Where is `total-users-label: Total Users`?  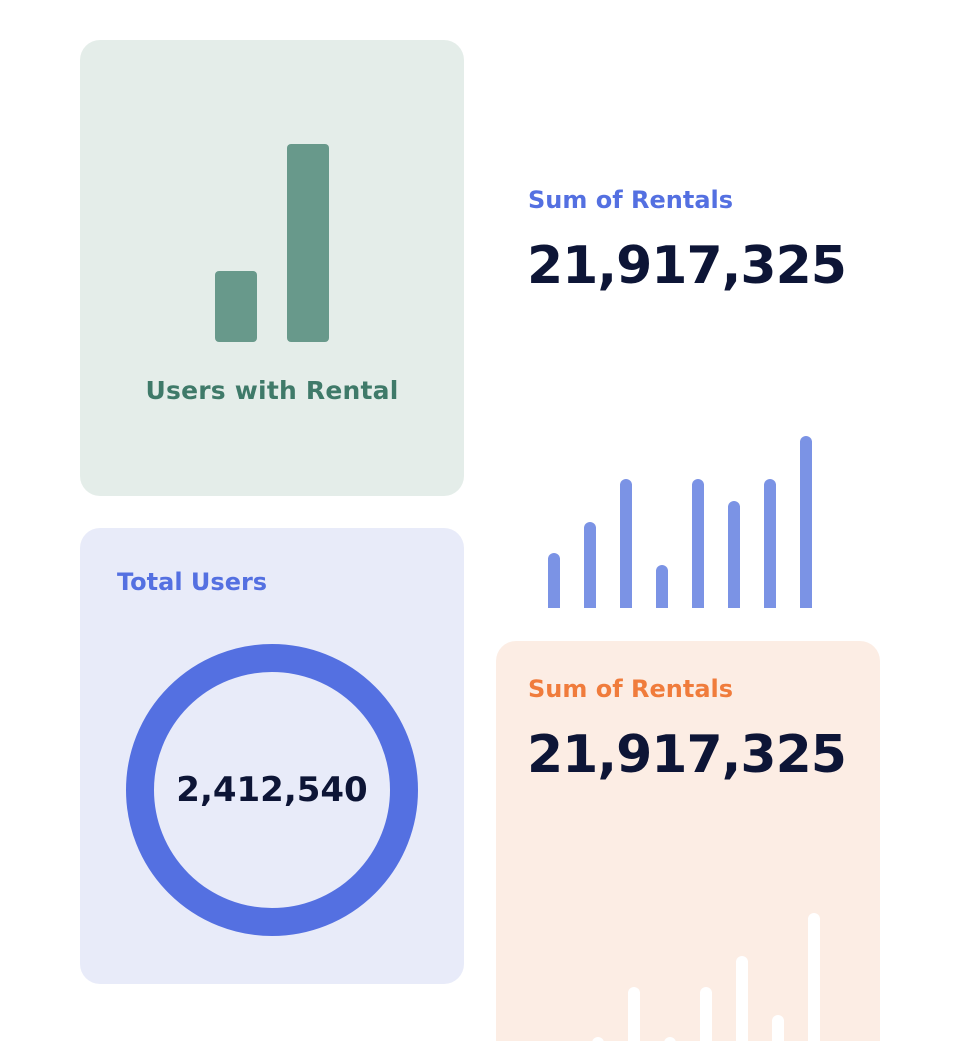
total-users-label: Total Users is located at coordinates (192, 582).